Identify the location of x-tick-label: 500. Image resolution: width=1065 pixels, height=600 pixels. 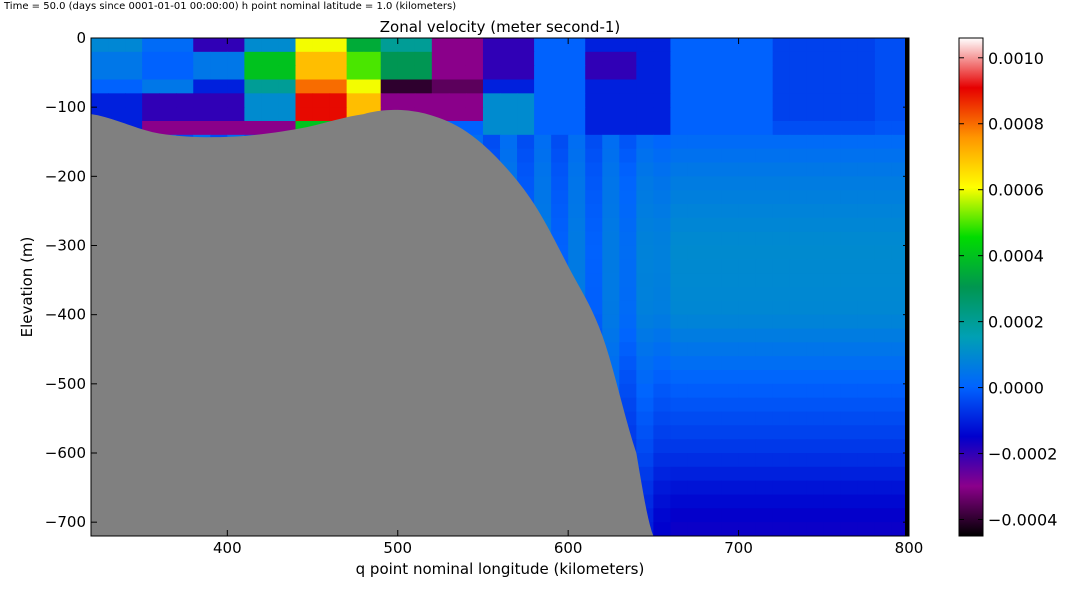
(397, 548).